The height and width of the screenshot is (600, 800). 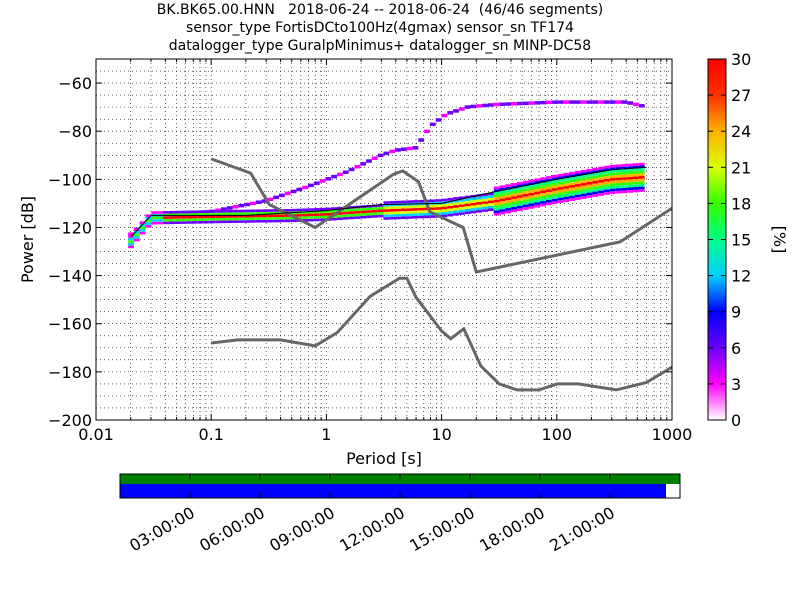 What do you see at coordinates (232, 529) in the screenshot?
I see `timeline-tick-label: 06:00:00` at bounding box center [232, 529].